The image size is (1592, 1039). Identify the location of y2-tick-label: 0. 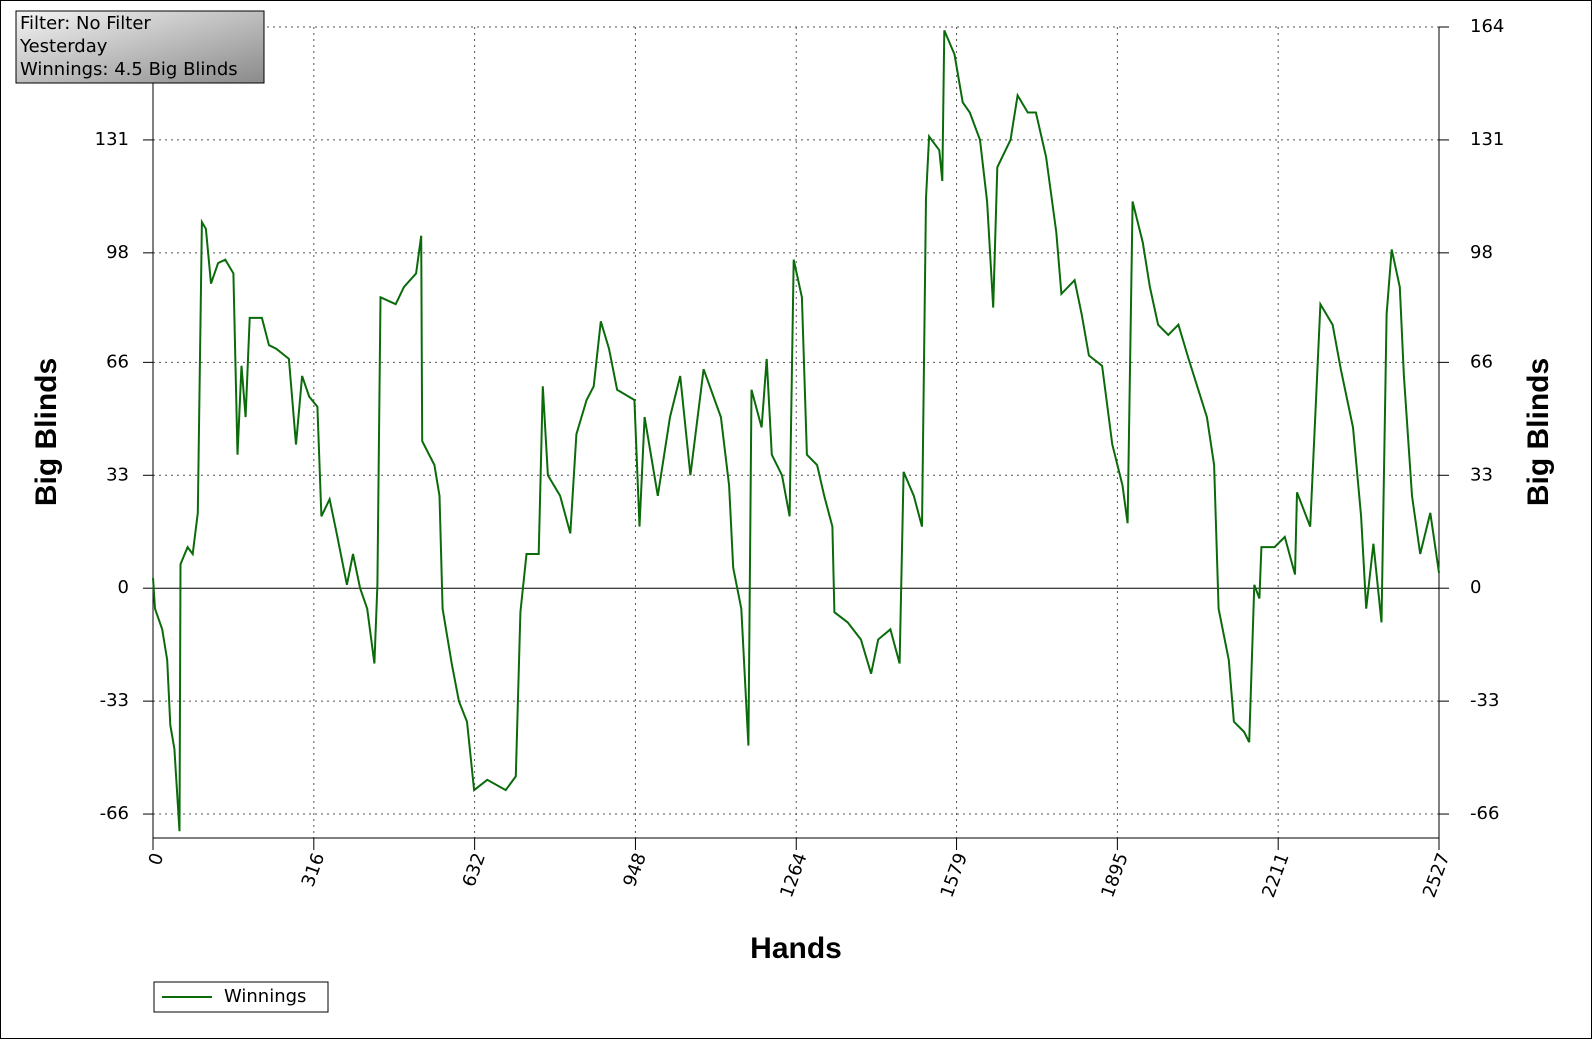
(1475, 587).